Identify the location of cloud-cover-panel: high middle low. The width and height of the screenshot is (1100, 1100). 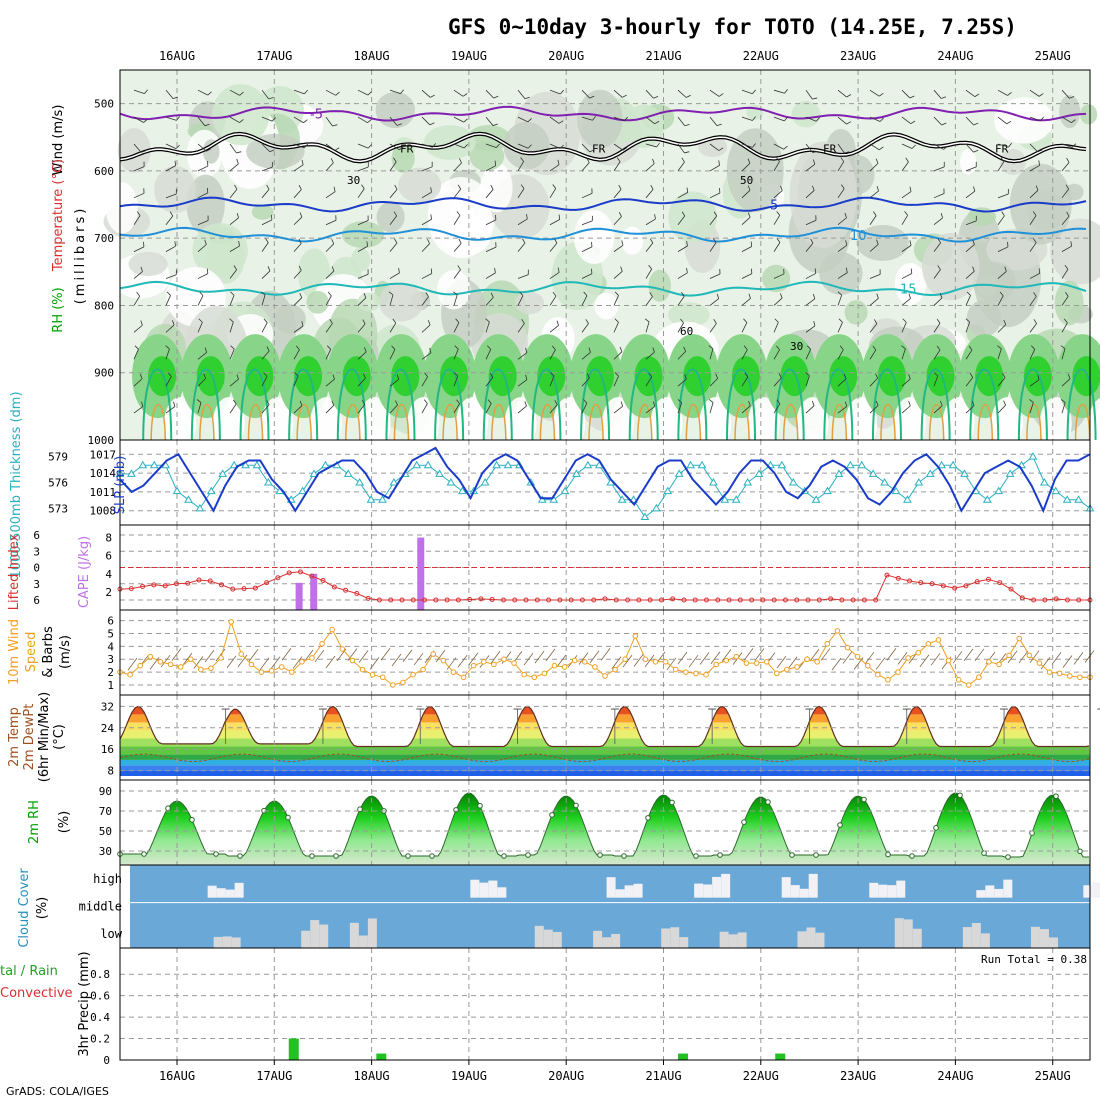
(589, 906).